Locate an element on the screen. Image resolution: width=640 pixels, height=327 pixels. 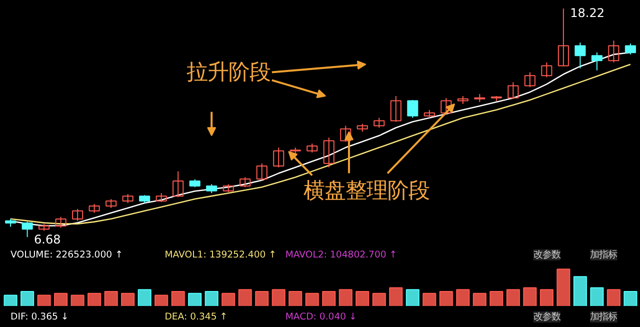
text: MACD: 0.040 ↓ is located at coordinates (321, 317).